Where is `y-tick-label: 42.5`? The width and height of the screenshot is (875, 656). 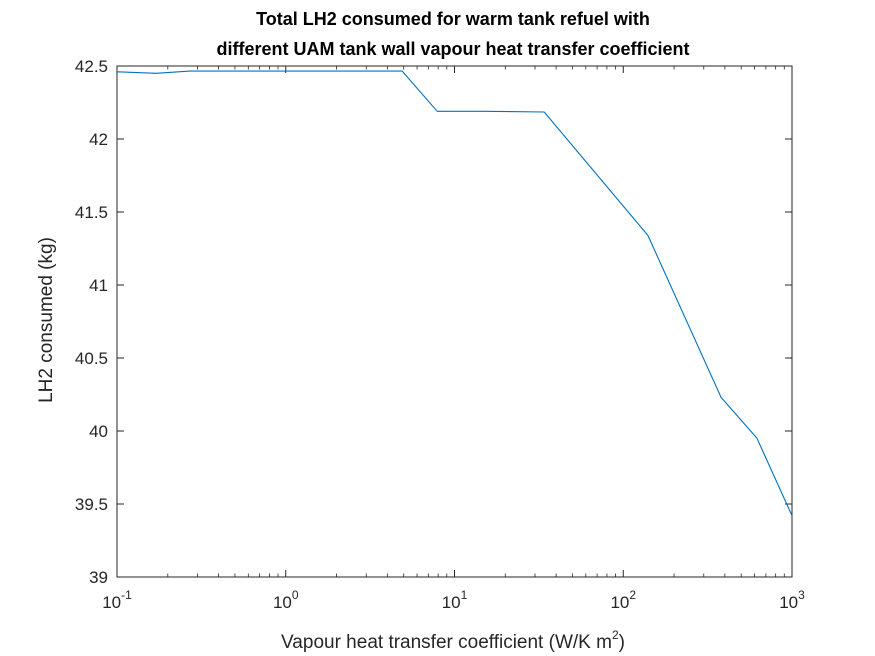
y-tick-label: 42.5 is located at coordinates (91, 66).